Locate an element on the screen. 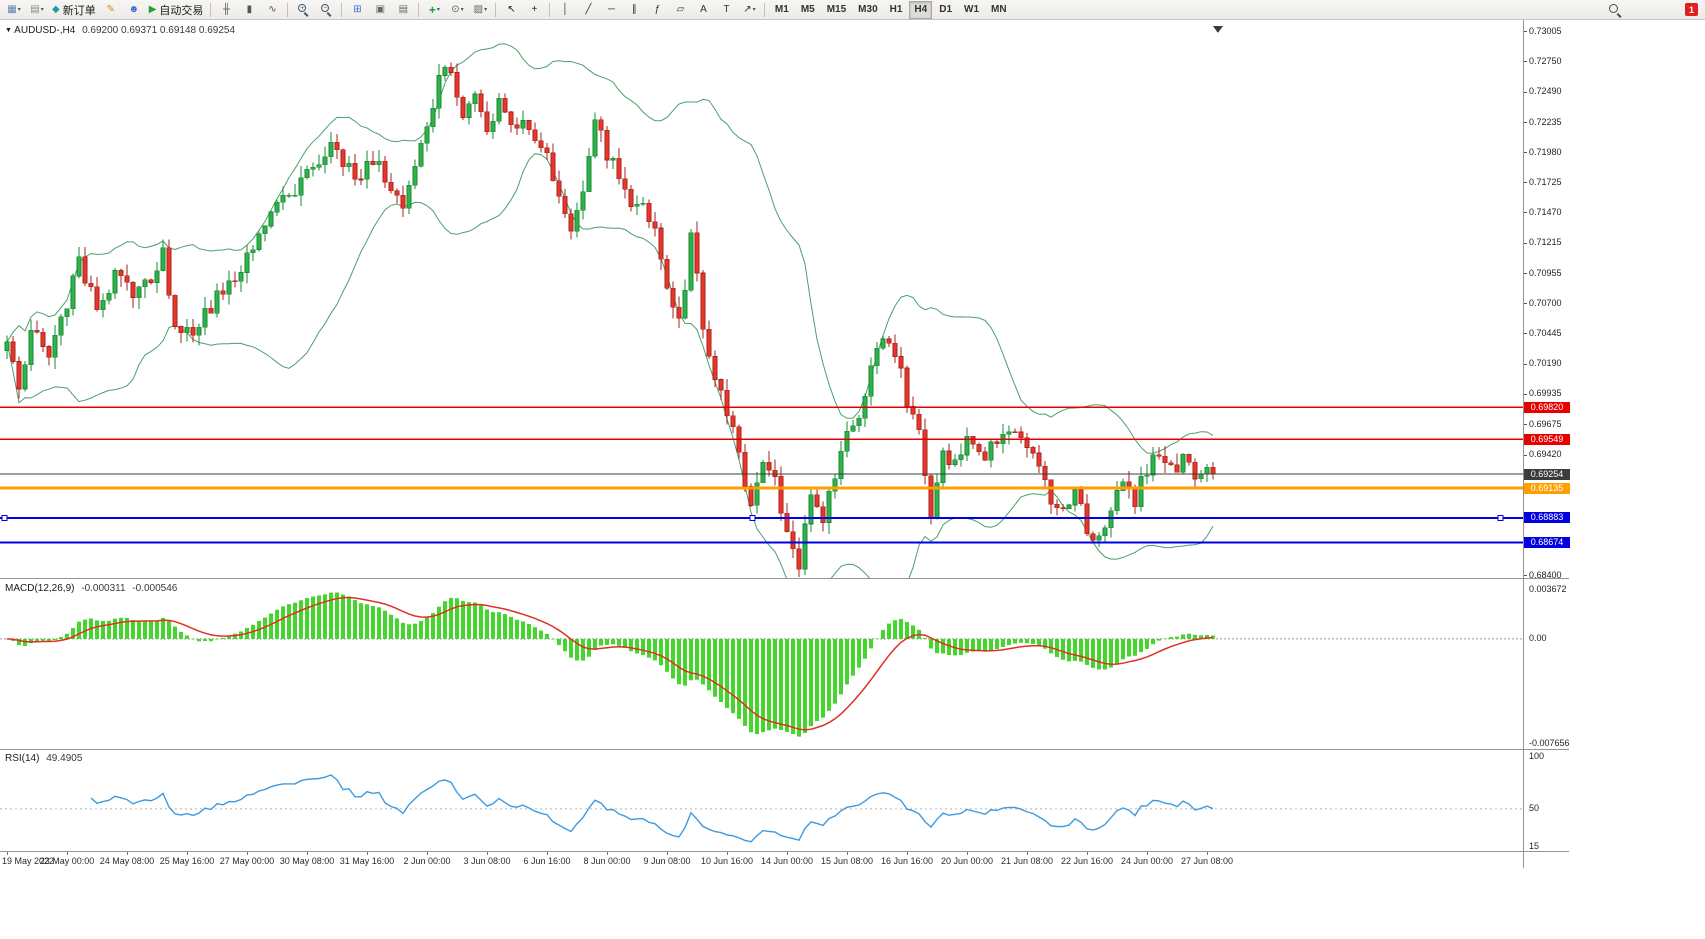 The width and height of the screenshot is (1705, 939). timeframe-m15-button: M15 is located at coordinates (836, 9).